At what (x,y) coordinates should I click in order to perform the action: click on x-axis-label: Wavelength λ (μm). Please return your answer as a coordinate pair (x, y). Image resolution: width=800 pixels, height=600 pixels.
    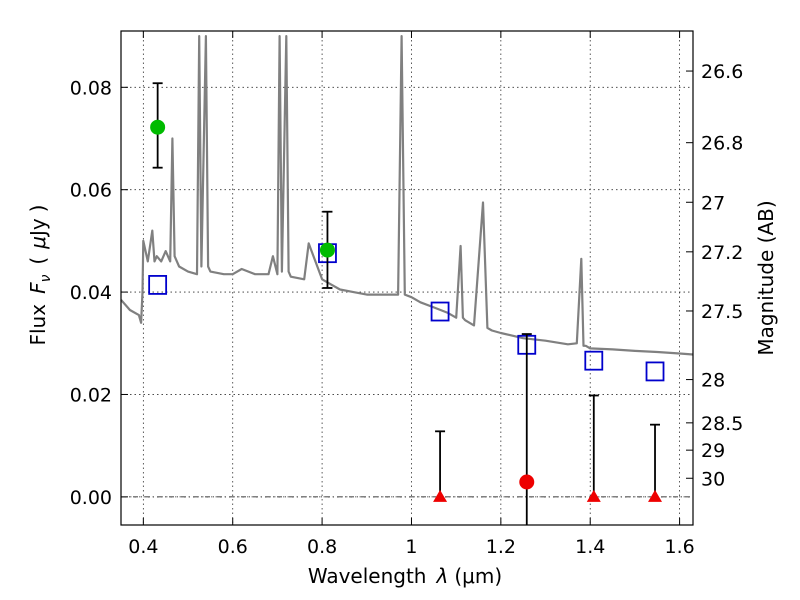
    Looking at the image, I should click on (405, 576).